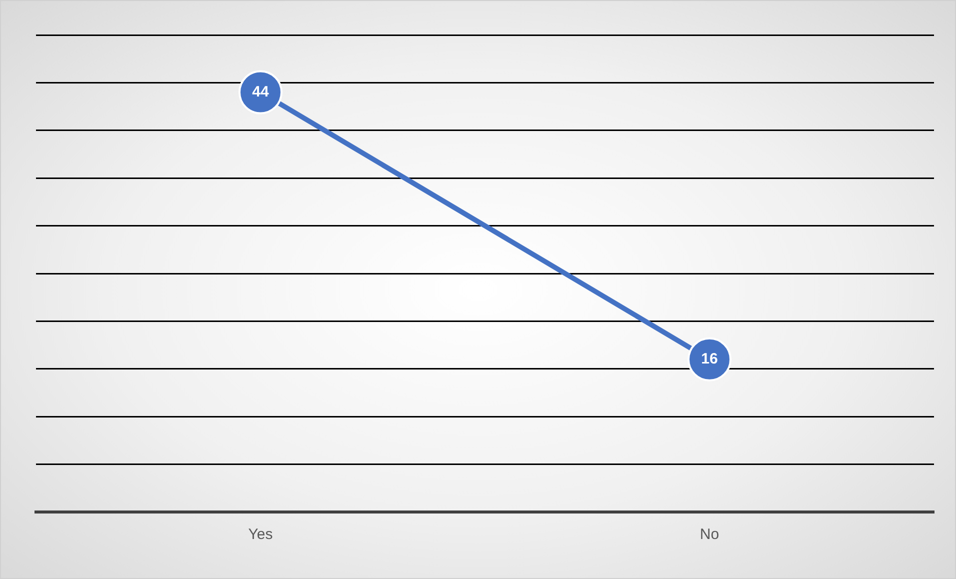 This screenshot has height=579, width=956. Describe the element at coordinates (710, 535) in the screenshot. I see `x-tick-label: No` at that location.